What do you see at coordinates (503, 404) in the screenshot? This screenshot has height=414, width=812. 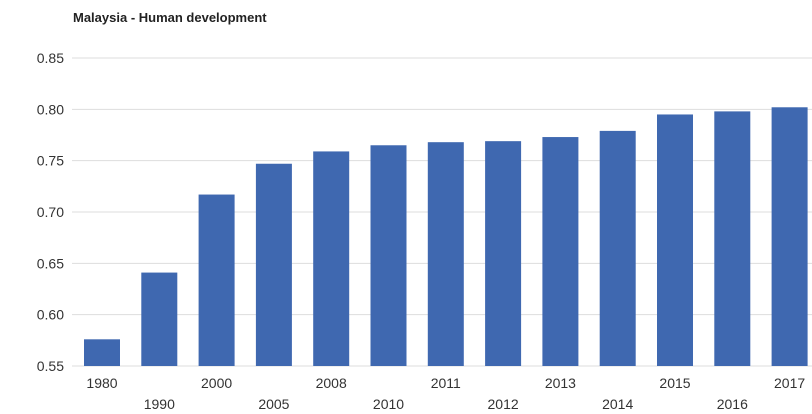 I see `x-tick-label: 2012` at bounding box center [503, 404].